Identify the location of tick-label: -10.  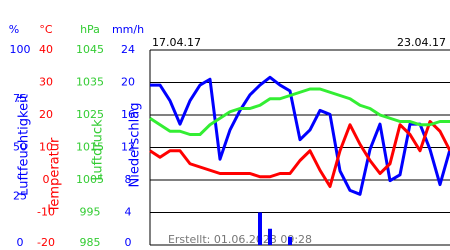
(46, 212).